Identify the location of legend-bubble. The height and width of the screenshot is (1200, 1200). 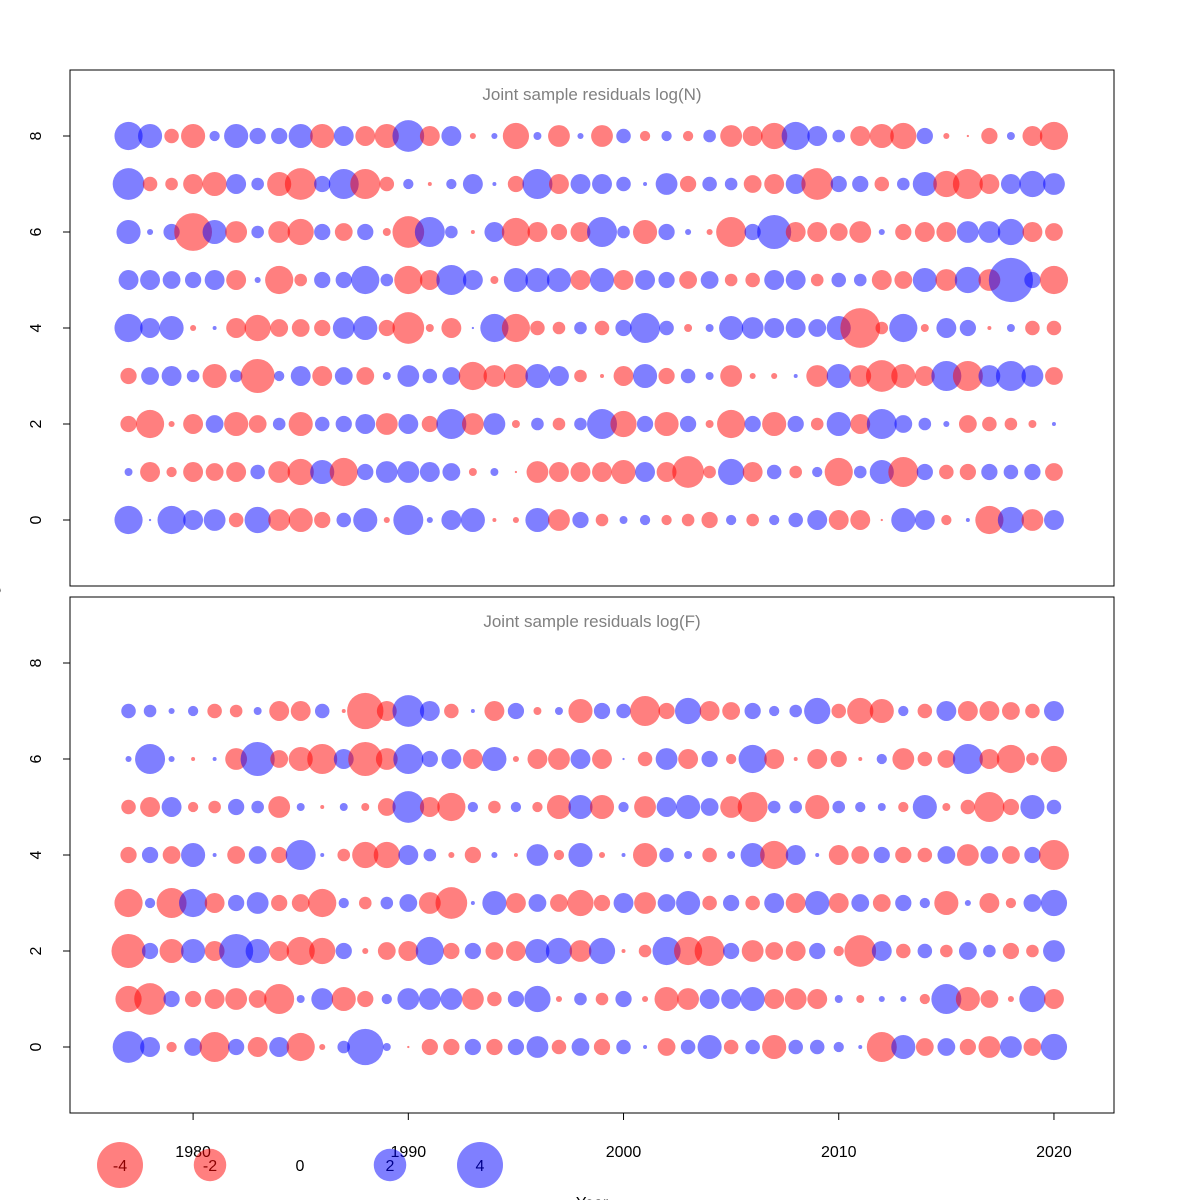
(120, 1165).